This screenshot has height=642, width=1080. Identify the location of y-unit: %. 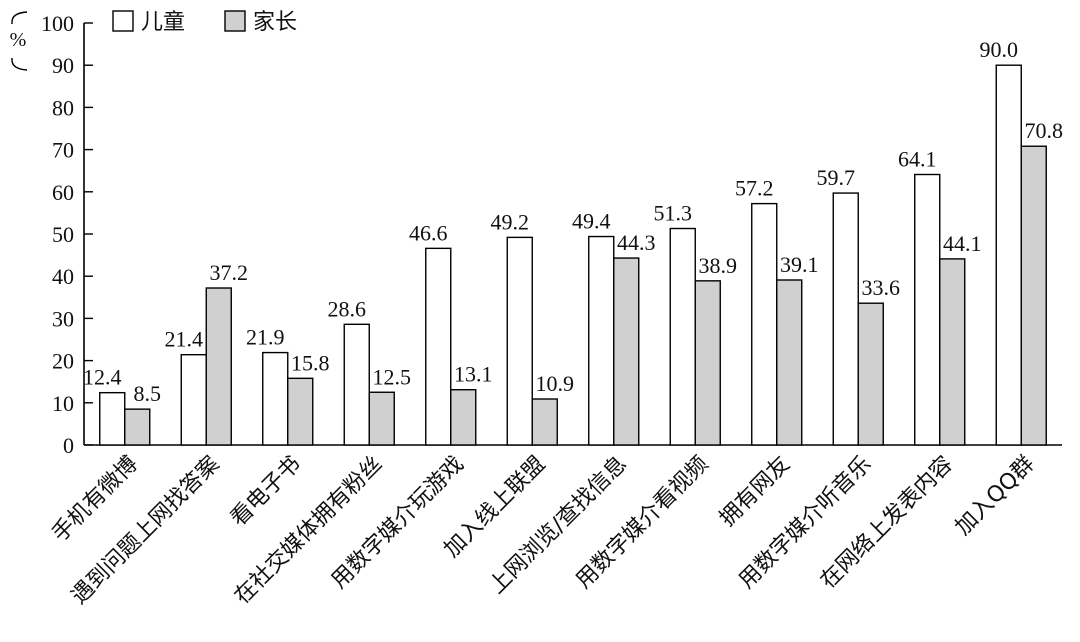
(19, 41).